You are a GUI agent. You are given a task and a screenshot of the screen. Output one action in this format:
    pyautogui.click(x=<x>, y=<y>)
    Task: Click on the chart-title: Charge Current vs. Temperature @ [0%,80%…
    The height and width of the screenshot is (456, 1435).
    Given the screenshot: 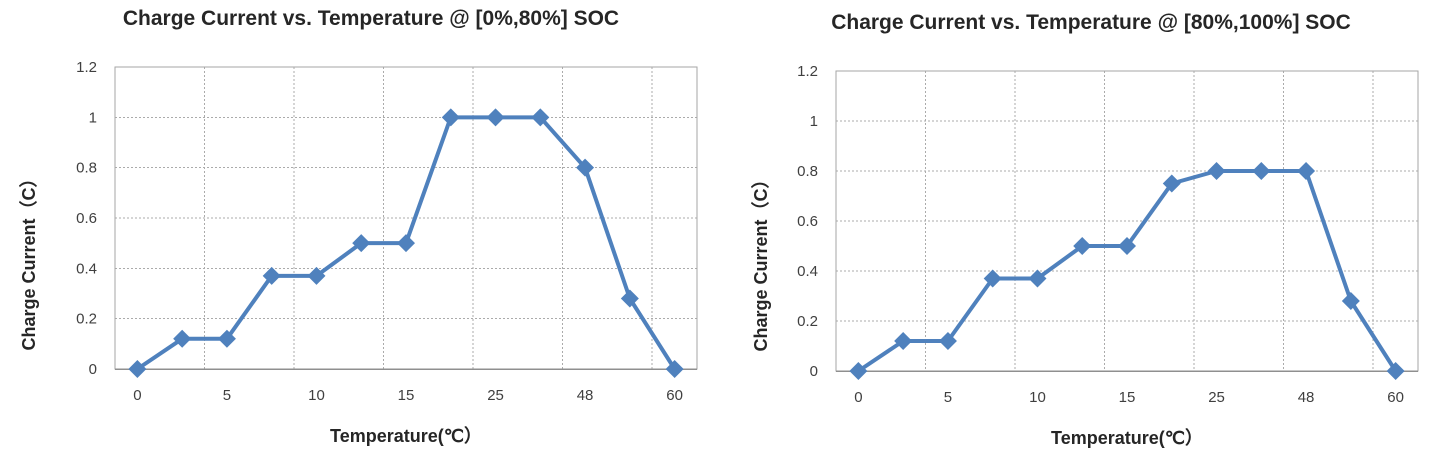 What is the action you would take?
    pyautogui.click(x=371, y=18)
    